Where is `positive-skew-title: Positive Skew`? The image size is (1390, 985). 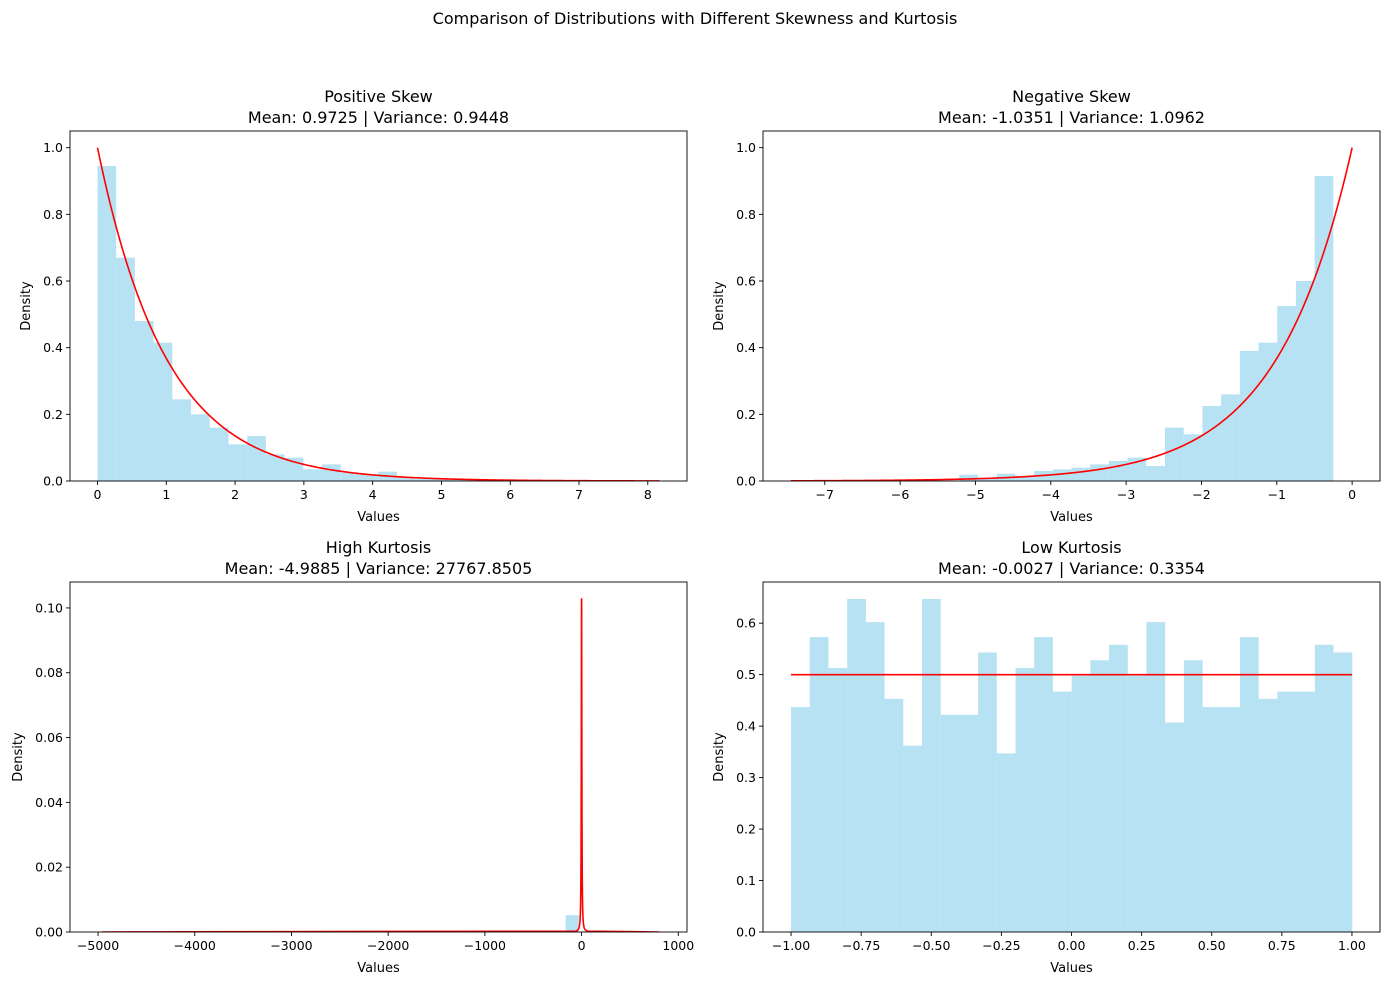 positive-skew-title: Positive Skew is located at coordinates (378, 96).